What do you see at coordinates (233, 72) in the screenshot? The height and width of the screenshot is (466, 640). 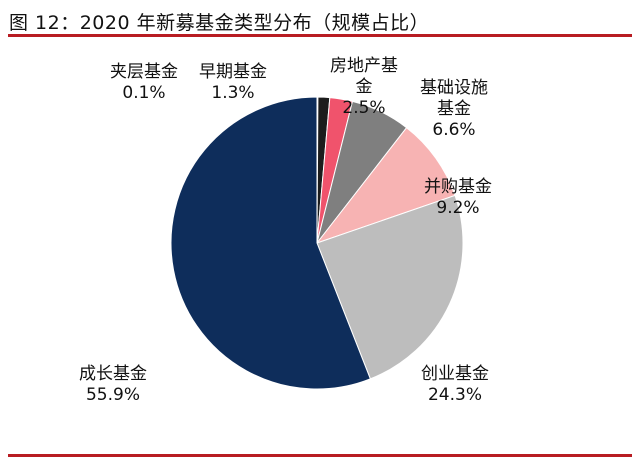 I see `slice-label: 早期基金` at bounding box center [233, 72].